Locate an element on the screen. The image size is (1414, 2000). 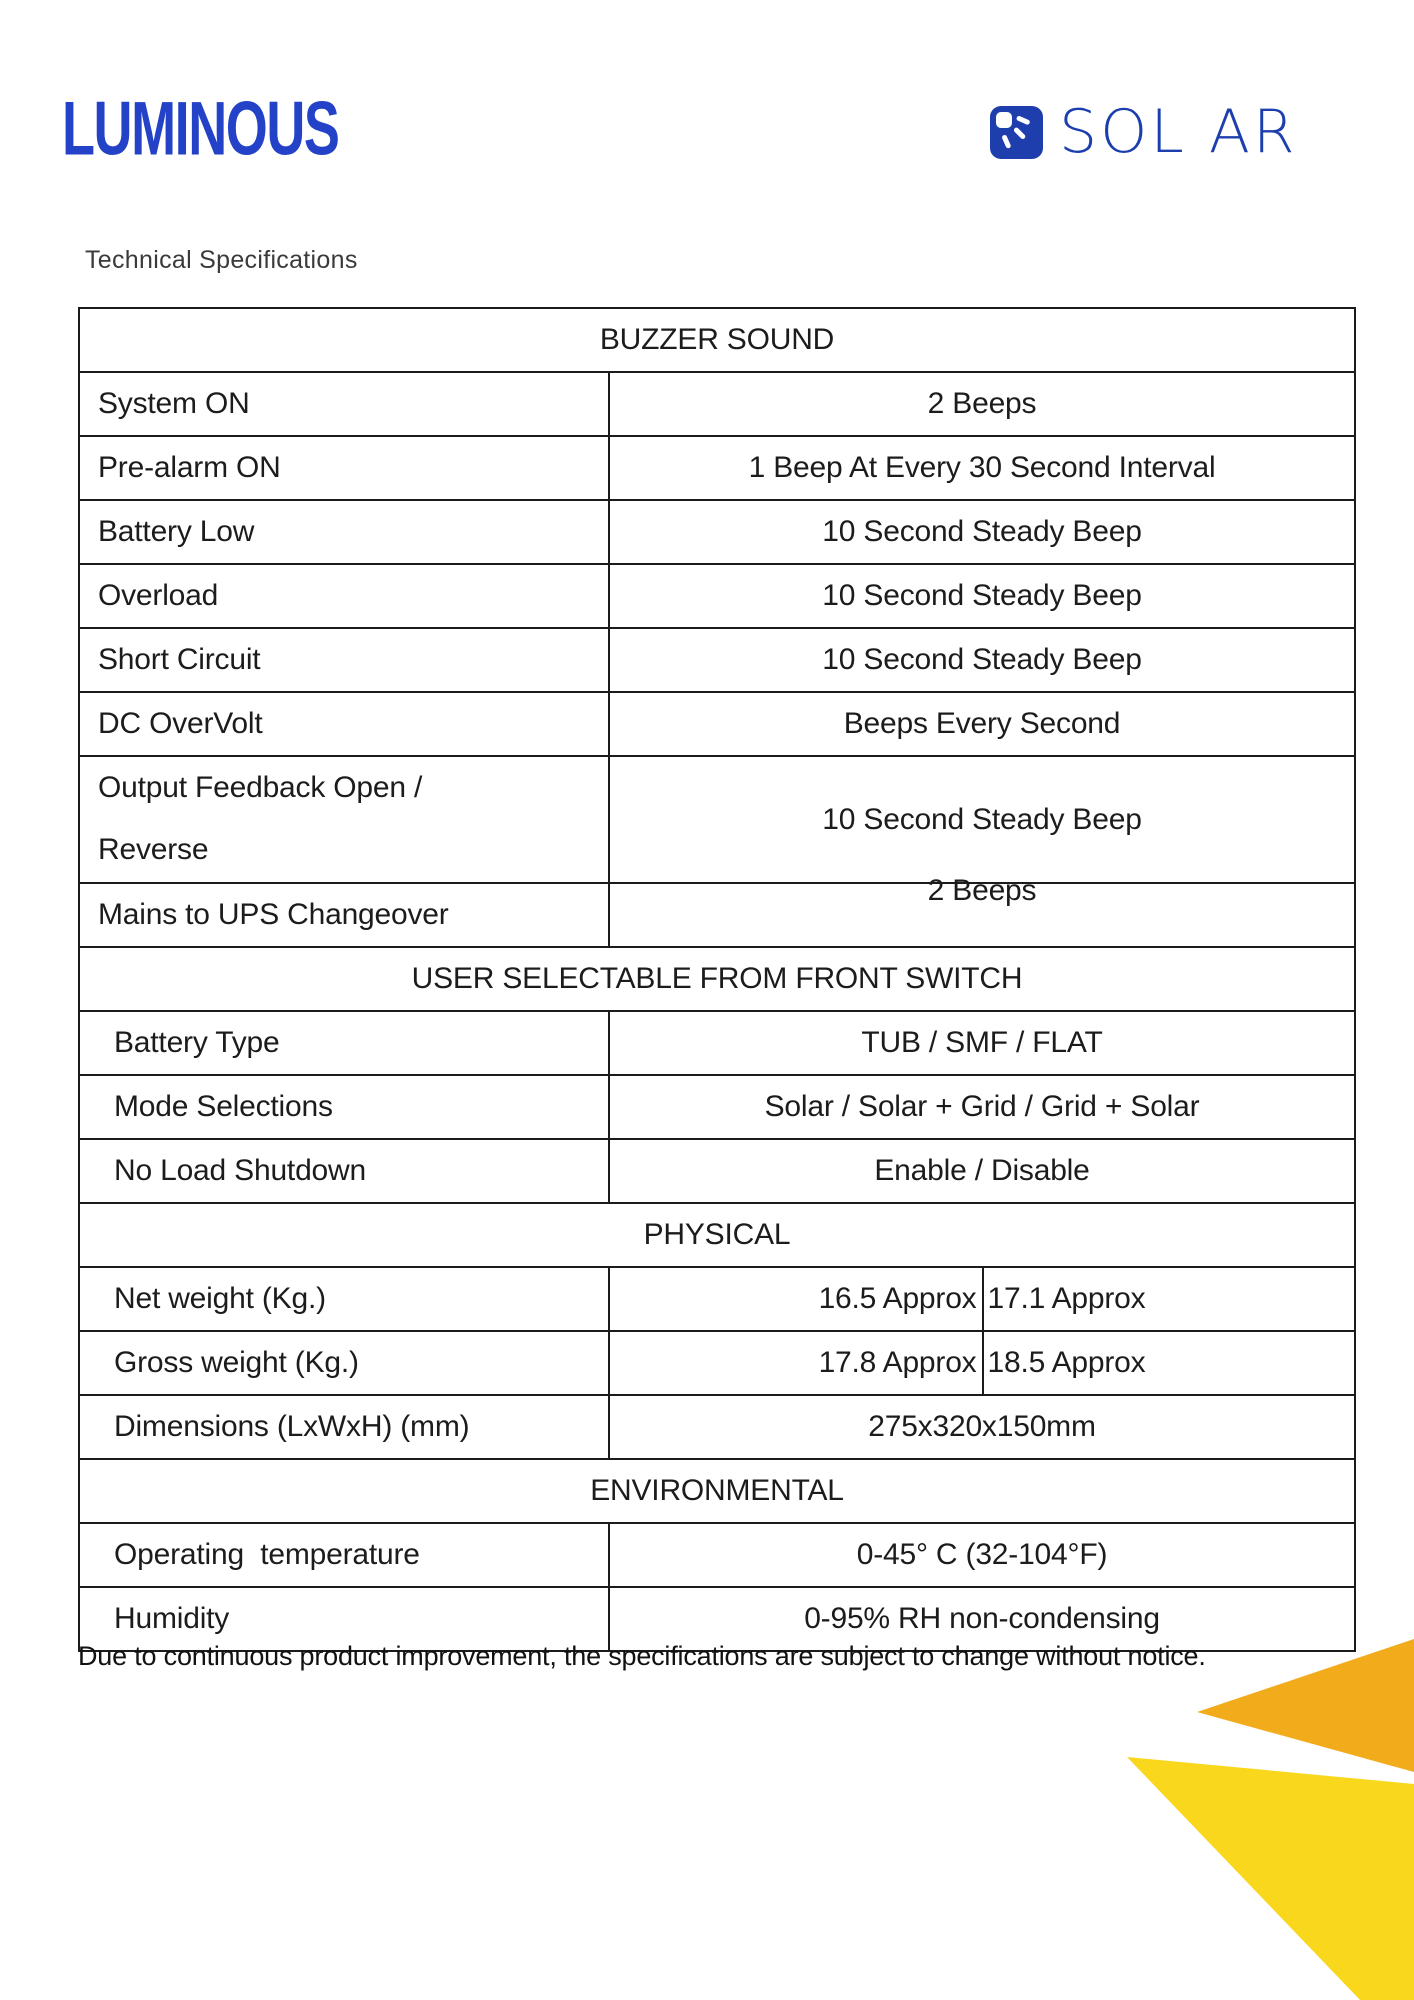
row-label: DC OverVolt is located at coordinates (345, 724).